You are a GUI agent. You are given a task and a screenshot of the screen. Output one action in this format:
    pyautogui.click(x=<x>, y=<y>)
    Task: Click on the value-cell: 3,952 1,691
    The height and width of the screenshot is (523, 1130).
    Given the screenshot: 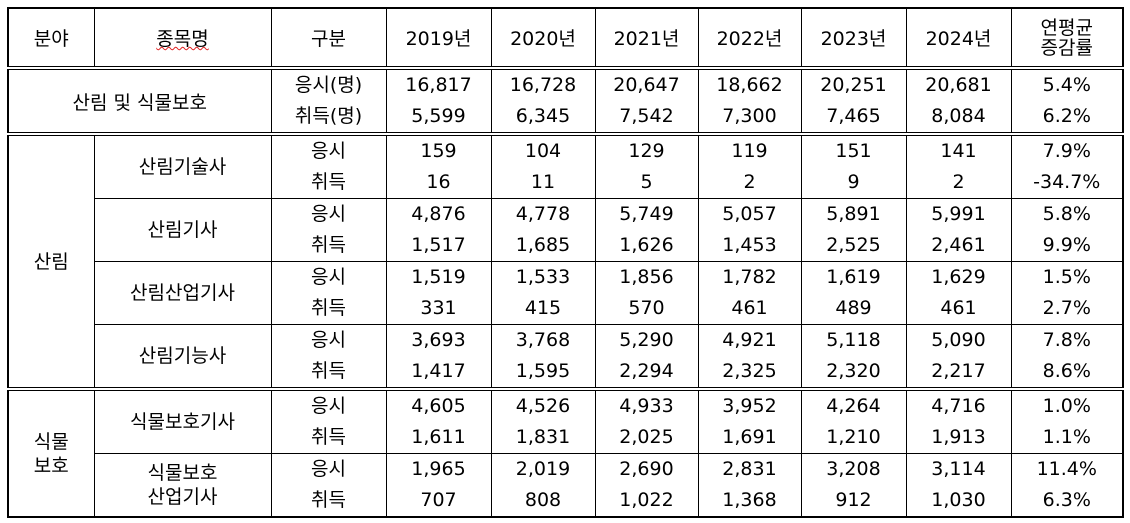 What is the action you would take?
    pyautogui.click(x=749, y=421)
    